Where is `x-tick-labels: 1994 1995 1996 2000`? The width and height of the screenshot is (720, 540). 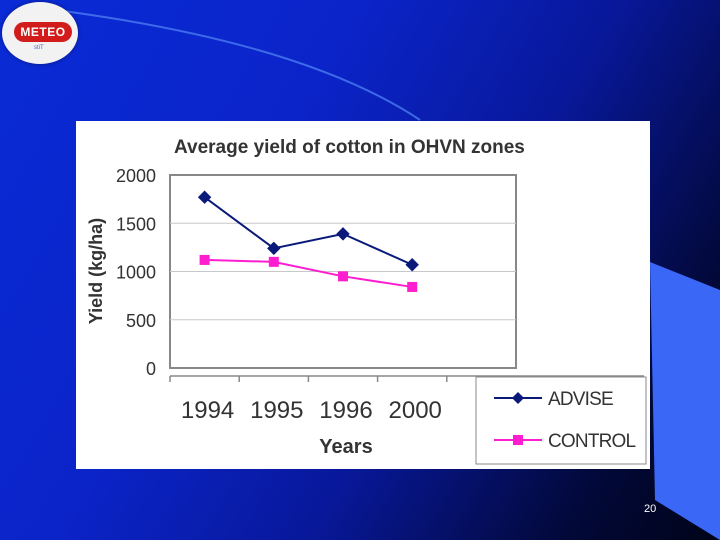 x-tick-labels: 1994 1995 1996 2000 is located at coordinates (311, 410).